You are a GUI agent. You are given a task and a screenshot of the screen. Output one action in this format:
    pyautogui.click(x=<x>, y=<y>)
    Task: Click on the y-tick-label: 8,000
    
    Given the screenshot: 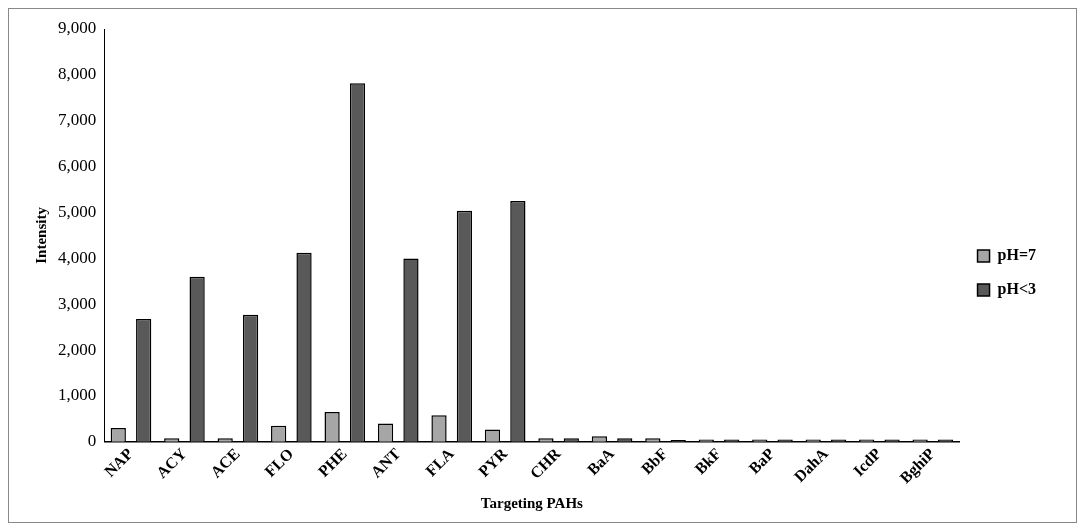 What is the action you would take?
    pyautogui.click(x=77, y=74)
    